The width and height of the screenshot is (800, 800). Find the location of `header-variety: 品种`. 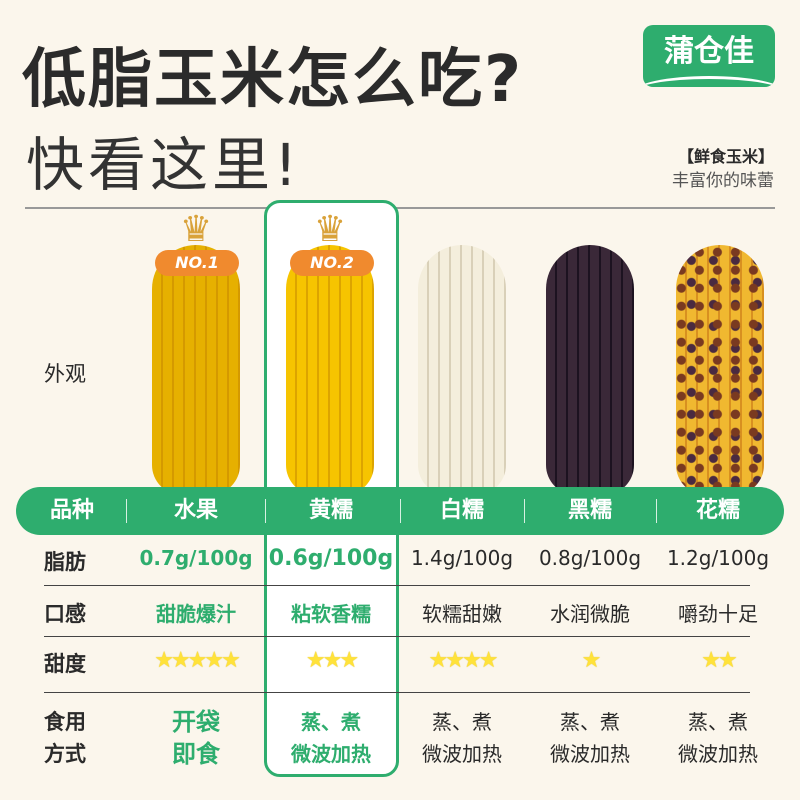

header-variety: 品种 is located at coordinates (72, 510).